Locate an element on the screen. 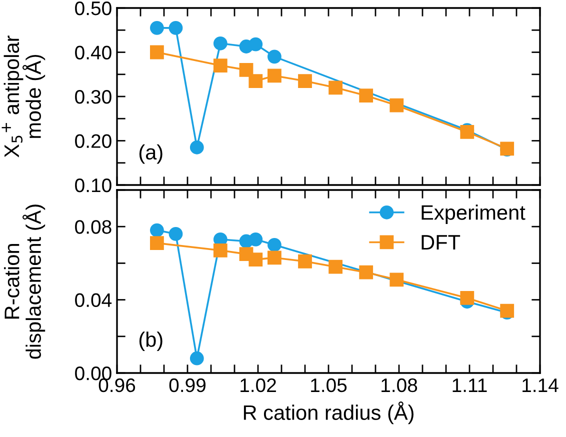 The width and height of the screenshot is (566, 437). legend-label: DFT is located at coordinates (441, 242).